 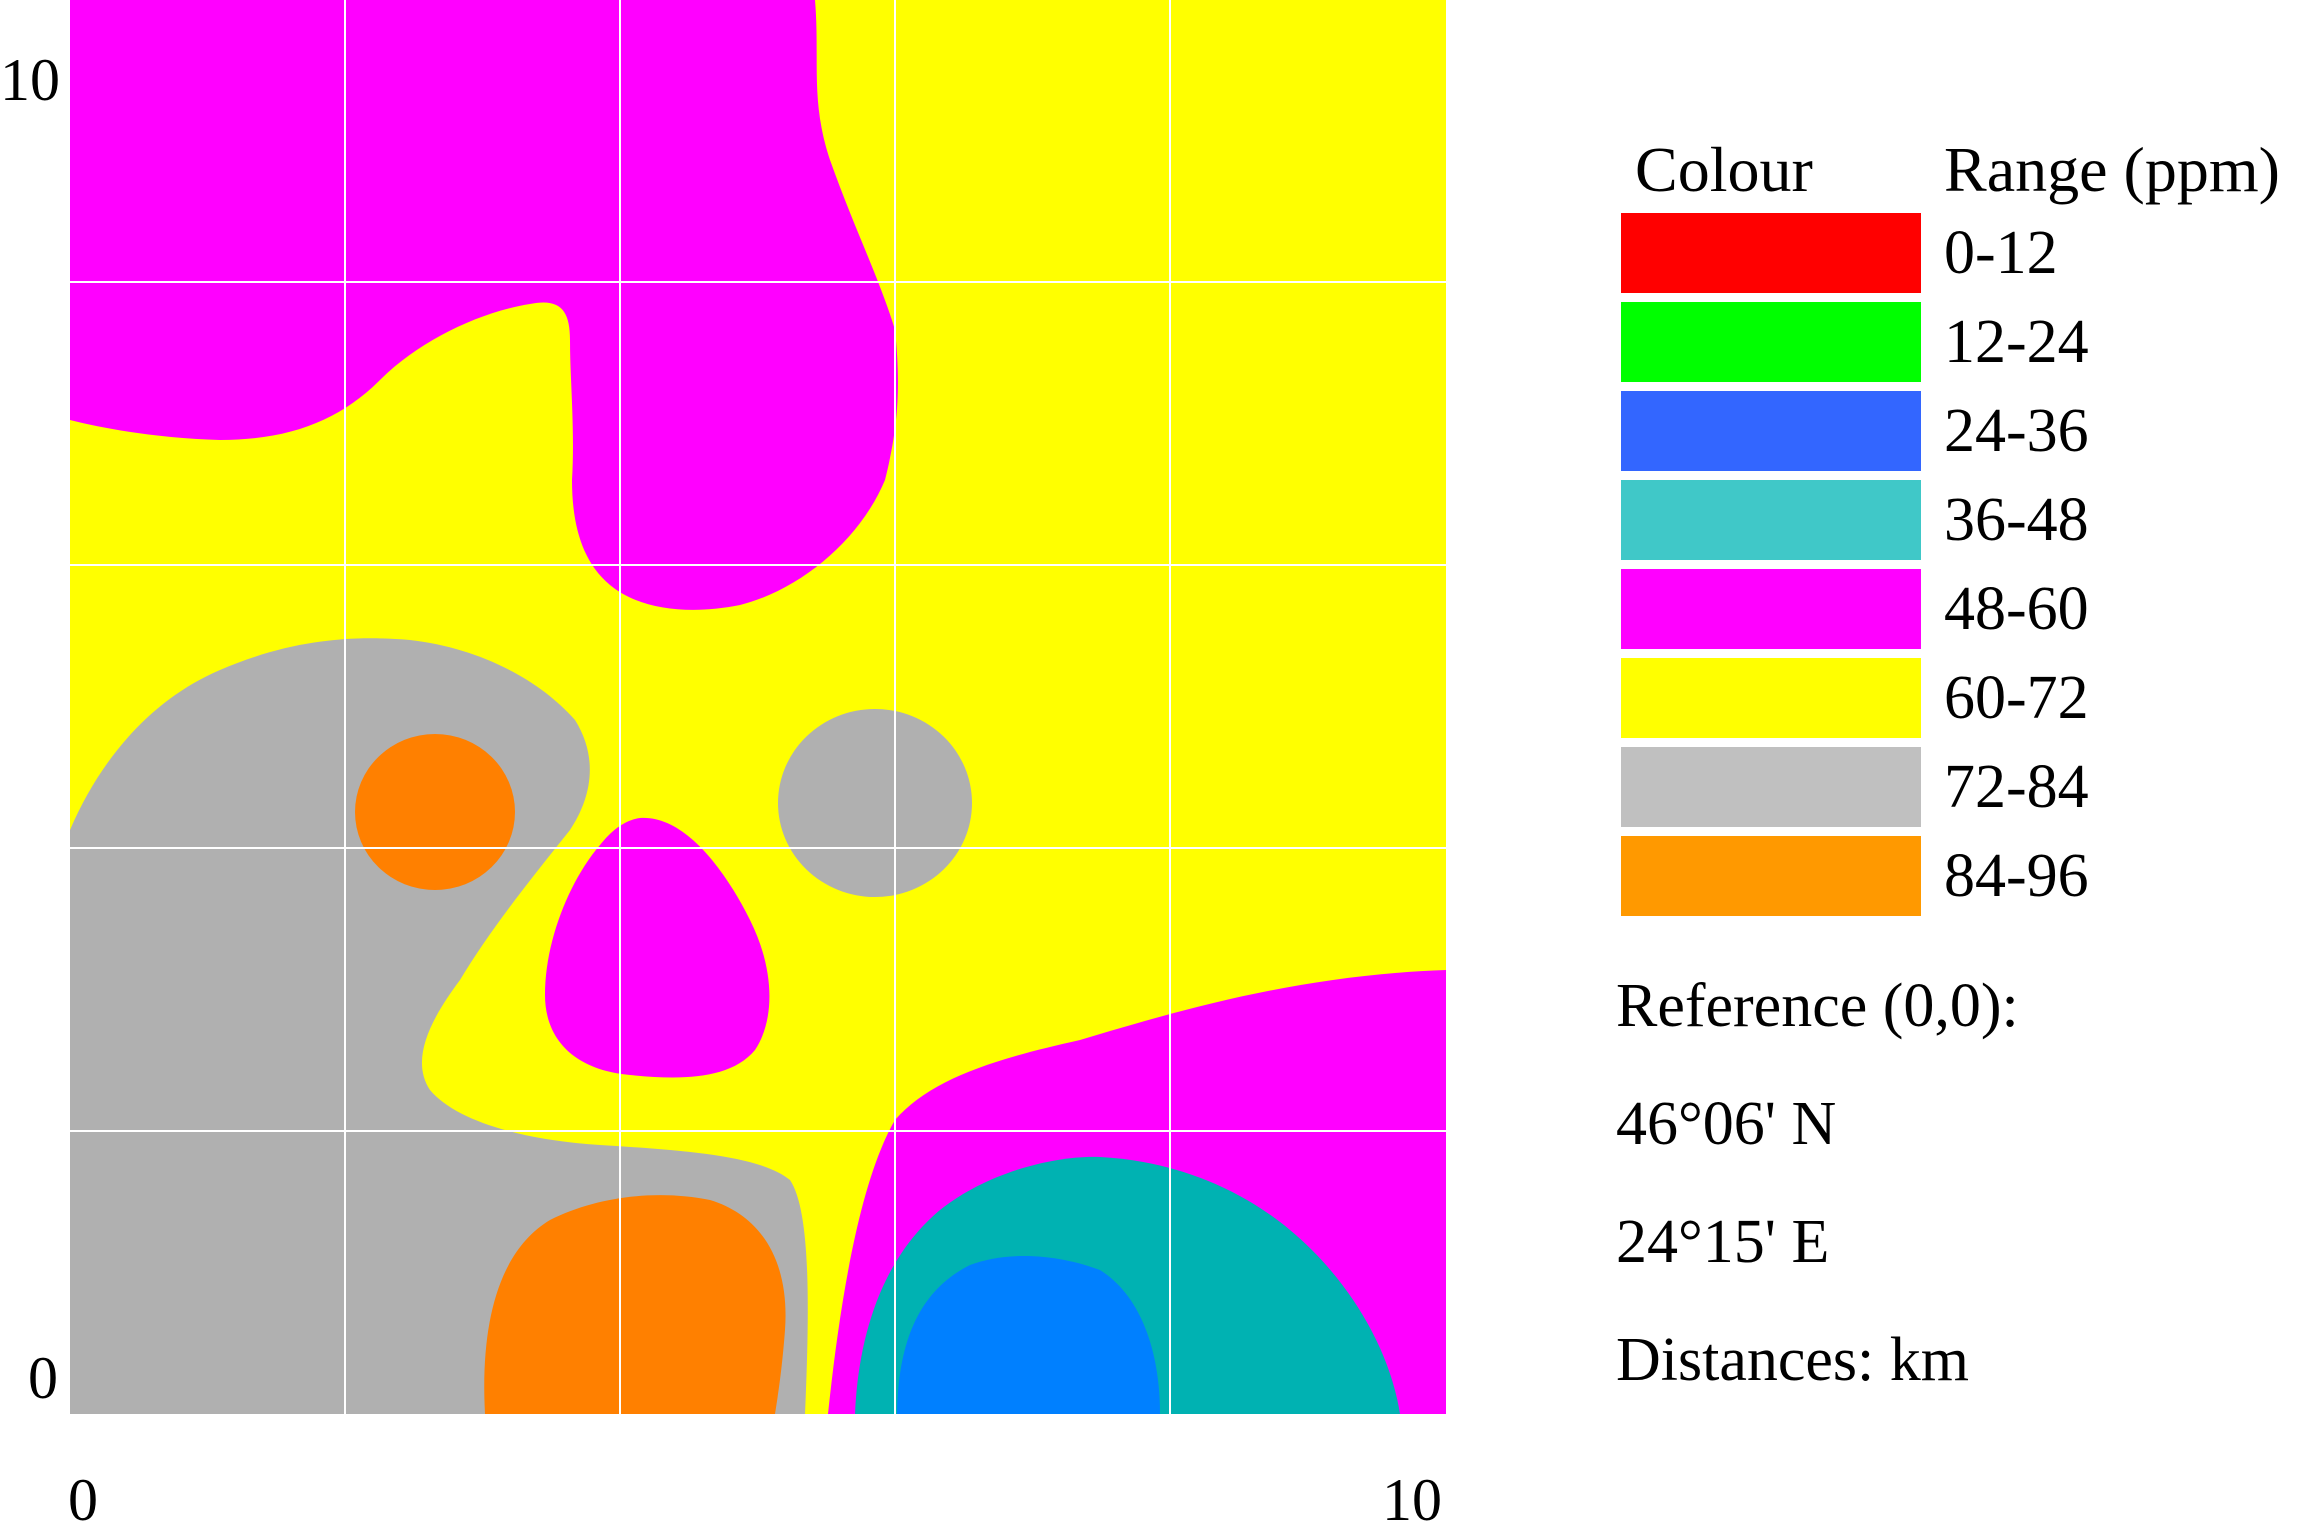 I want to click on y-axis-bottom-label: 0, so click(x=43, y=1378).